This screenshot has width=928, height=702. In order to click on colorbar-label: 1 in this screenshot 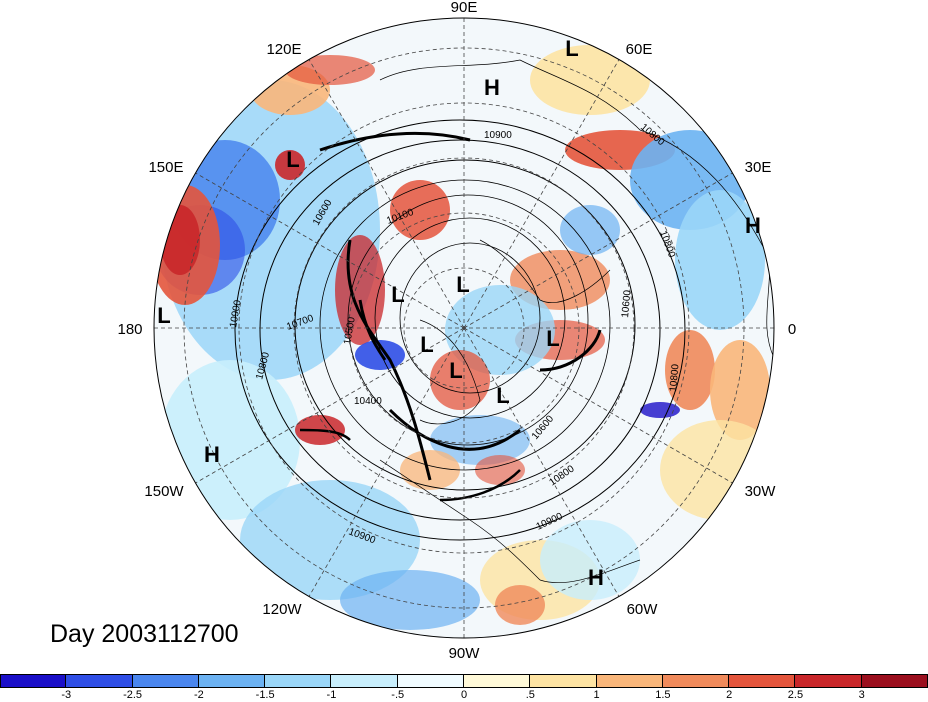, I will do `click(596, 695)`.